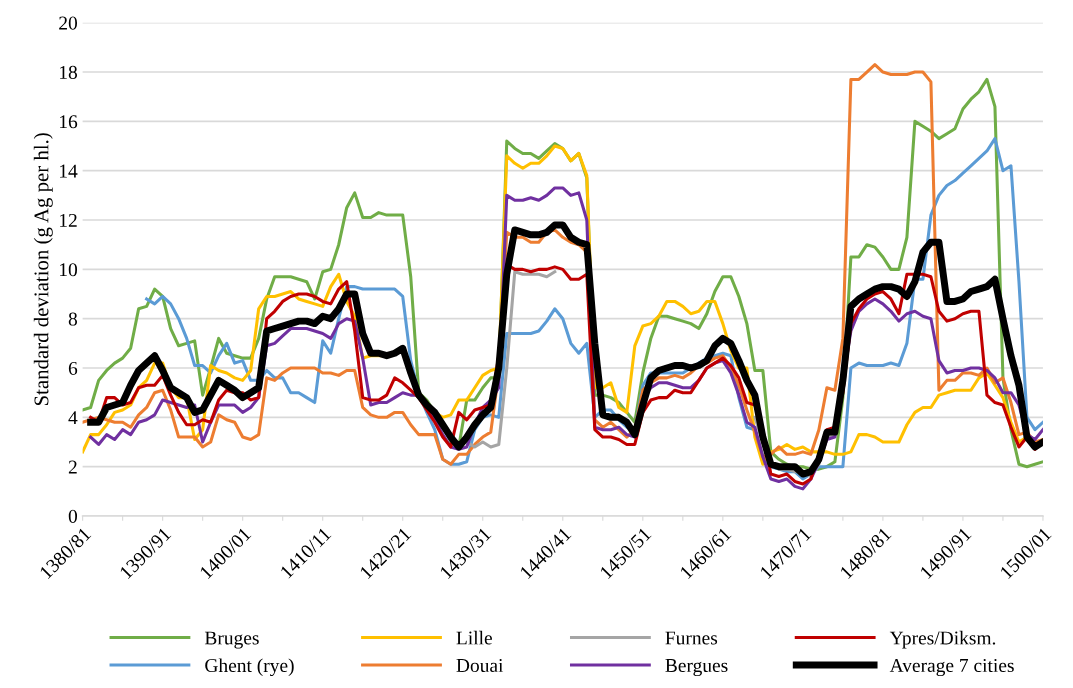  Describe the element at coordinates (249, 667) in the screenshot. I see `legend-label: Ghent (rye)` at that location.